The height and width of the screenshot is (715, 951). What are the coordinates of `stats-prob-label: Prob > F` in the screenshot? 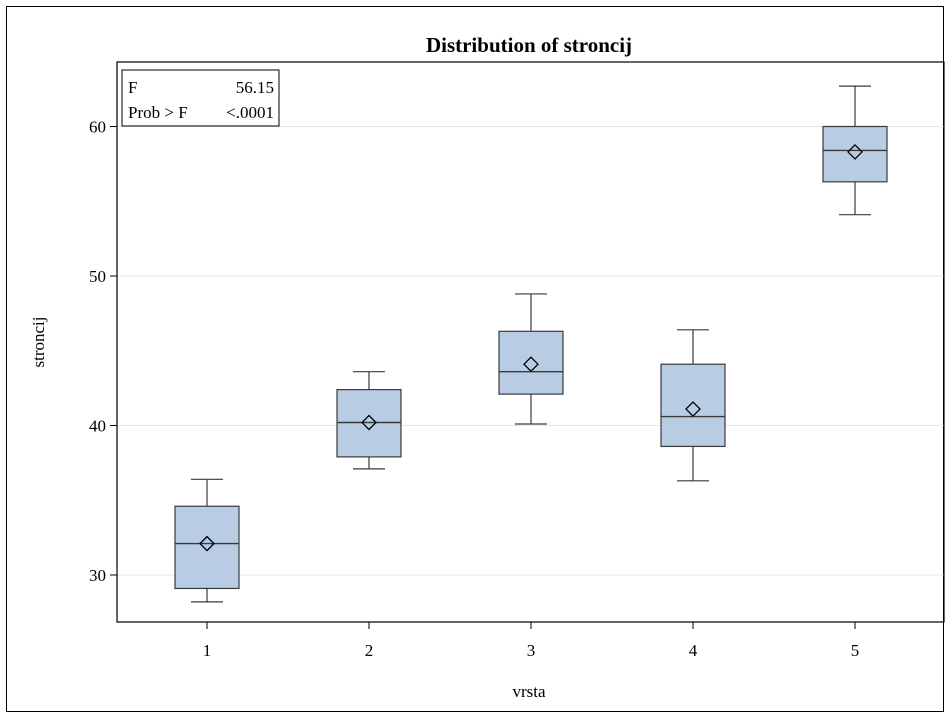 It's located at (158, 112).